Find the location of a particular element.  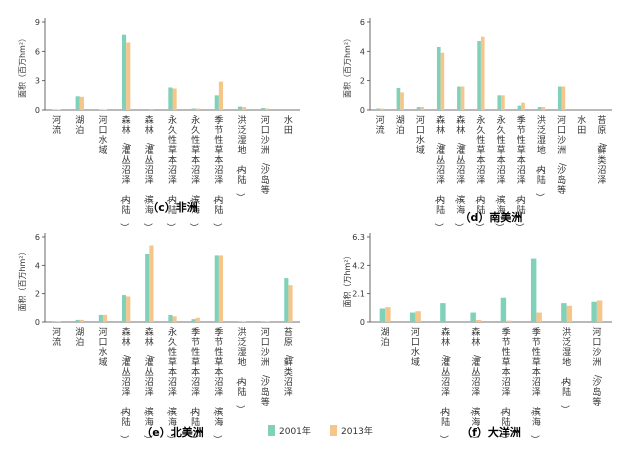

y-tick-label: 9 is located at coordinates (37, 22).